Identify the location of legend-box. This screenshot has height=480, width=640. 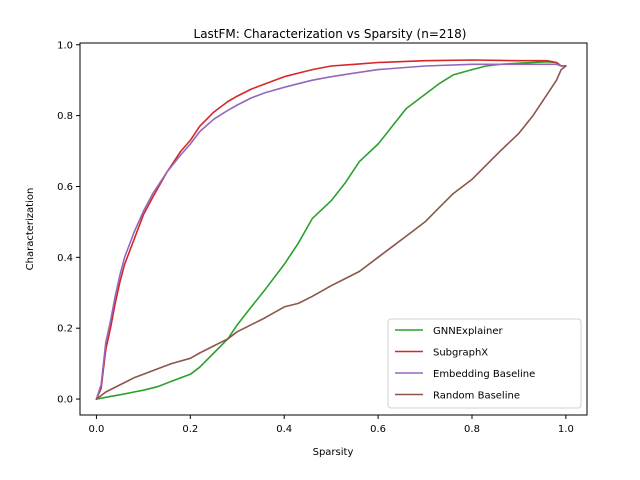
(484, 363).